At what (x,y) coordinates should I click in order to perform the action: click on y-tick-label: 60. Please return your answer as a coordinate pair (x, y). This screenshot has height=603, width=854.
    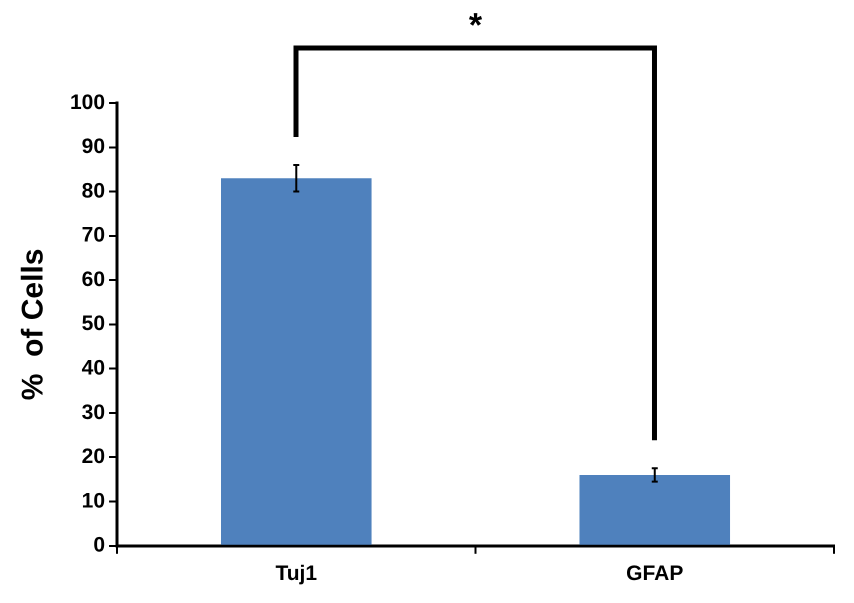
    Looking at the image, I should click on (94, 279).